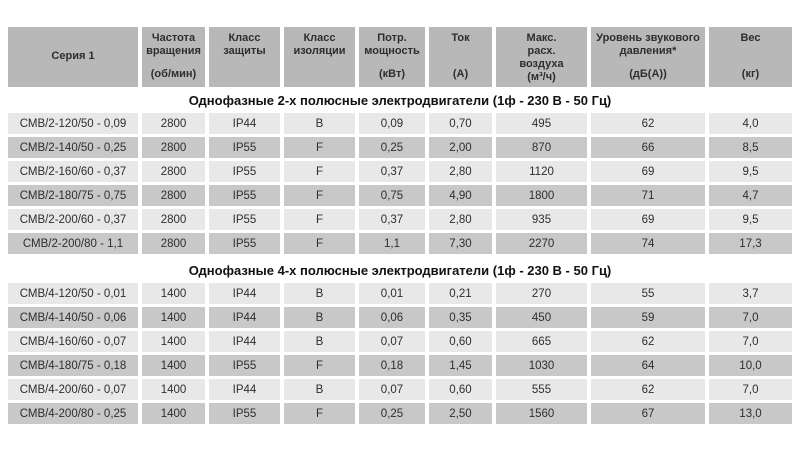  What do you see at coordinates (392, 44) in the screenshot?
I see `header-power-label: Потр. мощность` at bounding box center [392, 44].